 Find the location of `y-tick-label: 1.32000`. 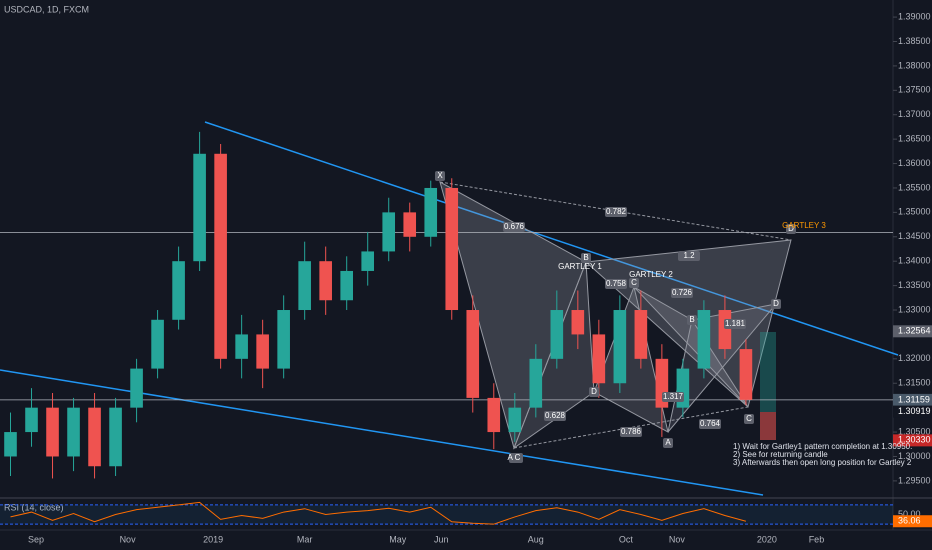

y-tick-label: 1.32000 is located at coordinates (914, 358).